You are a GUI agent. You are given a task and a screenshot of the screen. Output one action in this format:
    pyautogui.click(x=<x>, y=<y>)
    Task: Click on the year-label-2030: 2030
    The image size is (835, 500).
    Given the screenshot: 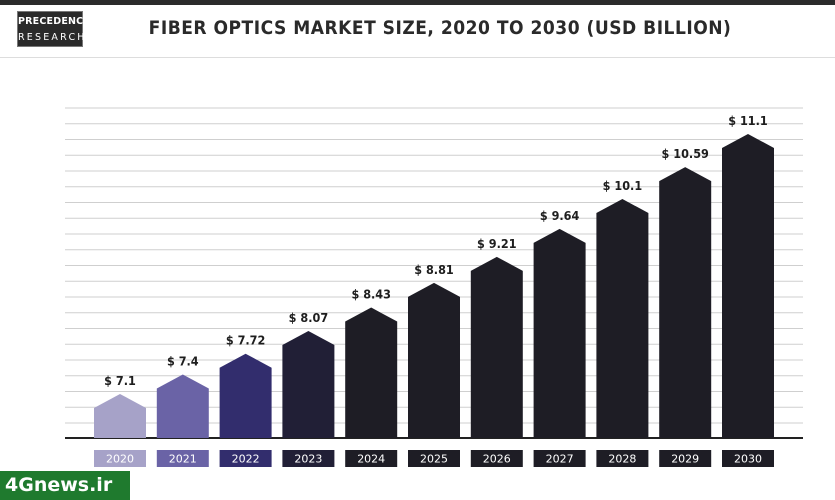 What is the action you would take?
    pyautogui.click(x=748, y=459)
    